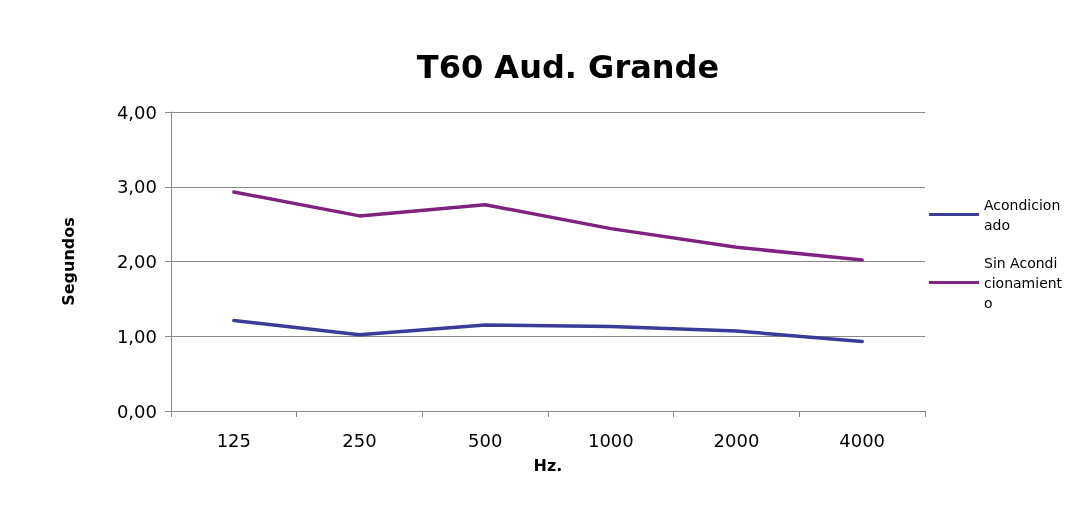 This screenshot has height=507, width=1087. What do you see at coordinates (136, 336) in the screenshot?
I see `y-tick-label: 1,00` at bounding box center [136, 336].